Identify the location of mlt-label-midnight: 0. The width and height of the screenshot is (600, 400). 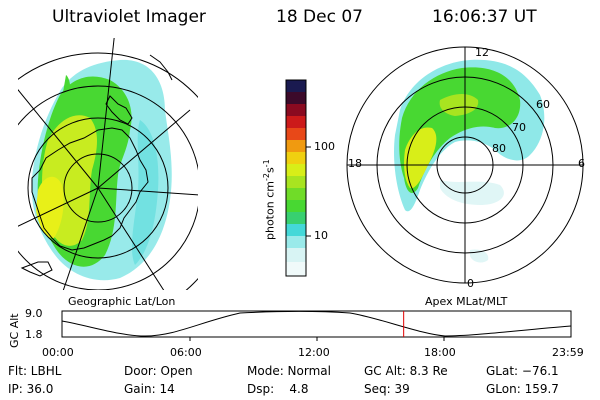
(470, 283).